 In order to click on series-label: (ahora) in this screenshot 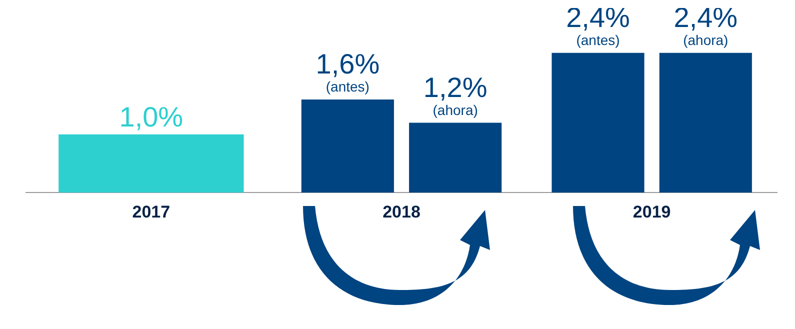, I will do `click(455, 110)`.